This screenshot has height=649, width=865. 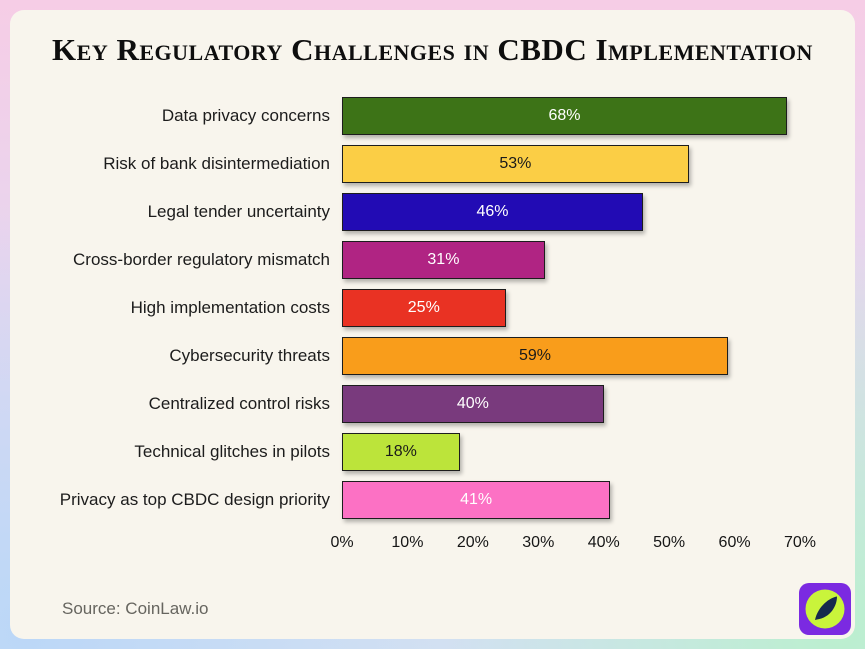 What do you see at coordinates (734, 542) in the screenshot?
I see `x-axis-tick-label: 60%` at bounding box center [734, 542].